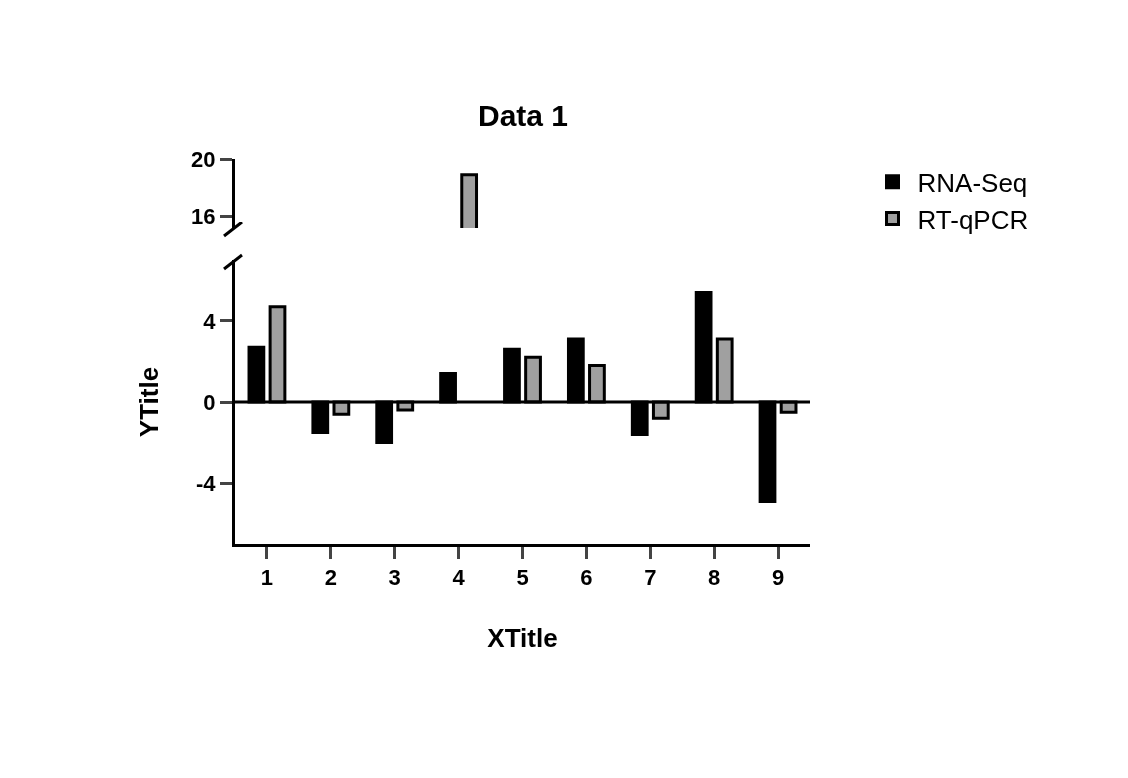 This screenshot has width=1128, height=778. I want to click on x-tick-label: 2, so click(330, 578).